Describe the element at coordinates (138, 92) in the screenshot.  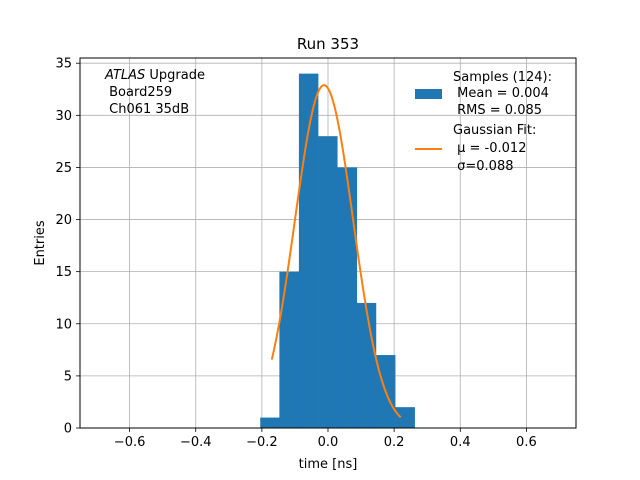
I see `annotation-line-2: Board259` at that location.